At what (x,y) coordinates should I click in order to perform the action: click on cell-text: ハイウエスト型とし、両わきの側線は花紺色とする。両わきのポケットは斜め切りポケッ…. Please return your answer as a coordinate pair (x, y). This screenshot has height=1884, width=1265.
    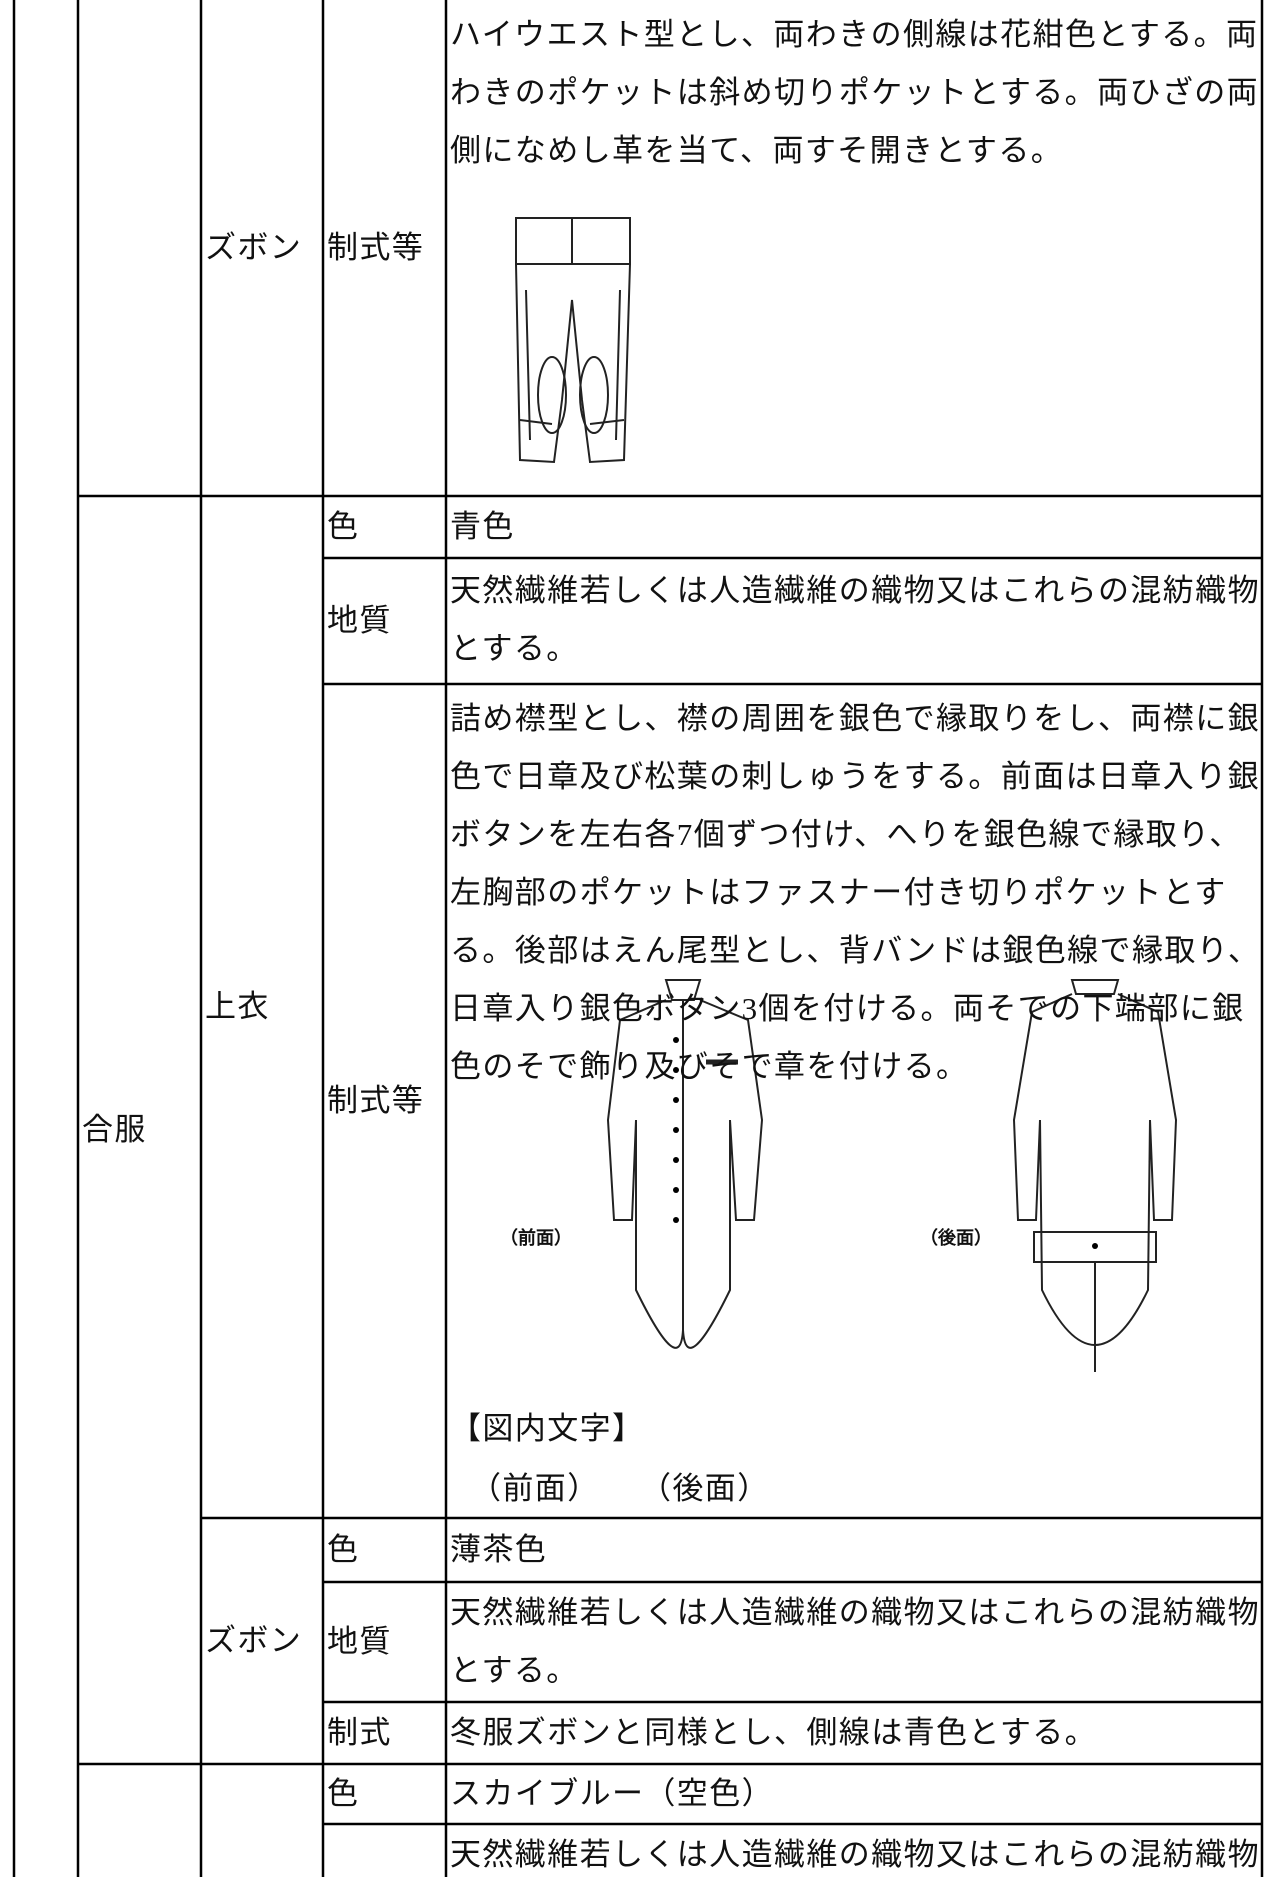
    Looking at the image, I should click on (855, 92).